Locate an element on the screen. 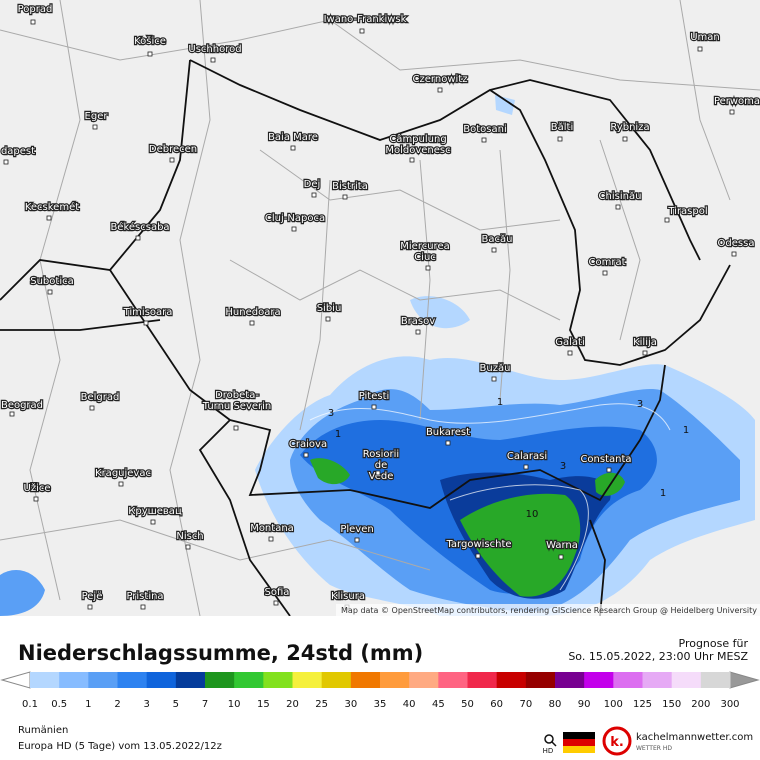  city-label: Chisinău is located at coordinates (620, 196).